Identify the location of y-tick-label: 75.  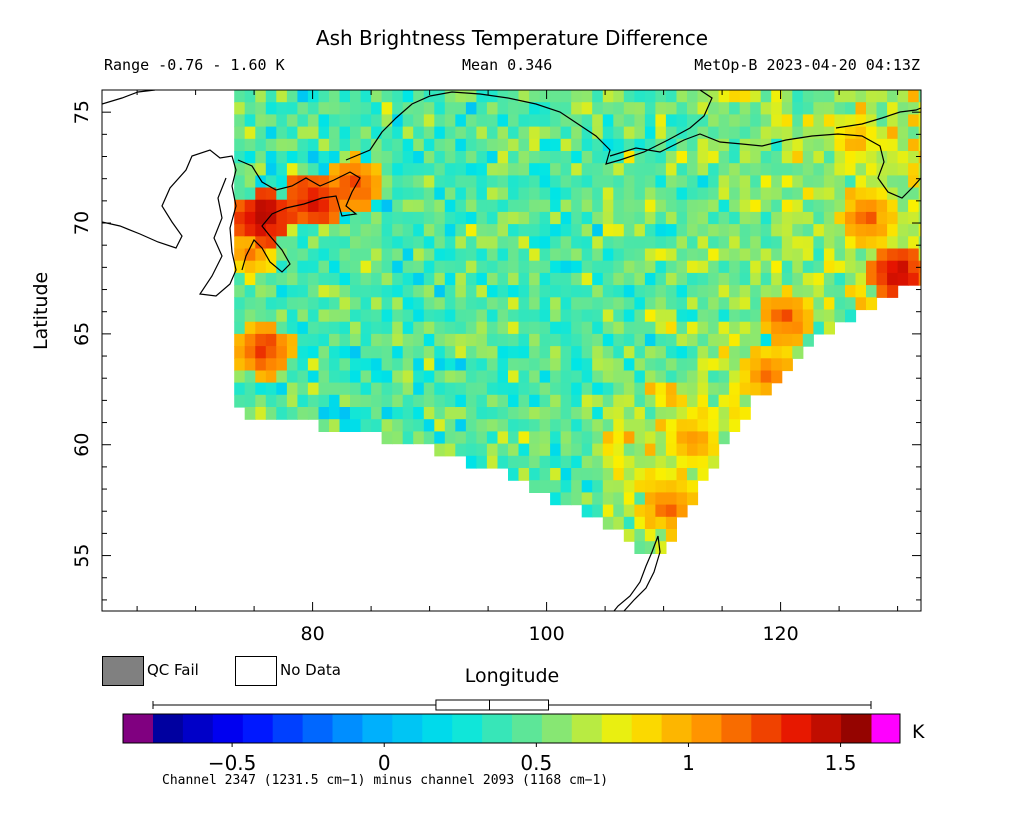
(82, 112).